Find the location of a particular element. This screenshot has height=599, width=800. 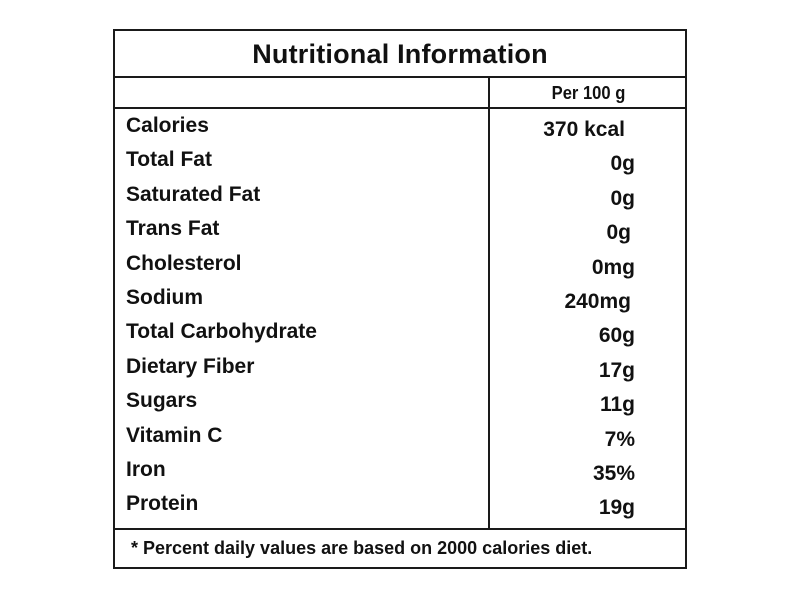

nutrient-name: Sugars is located at coordinates (162, 401).